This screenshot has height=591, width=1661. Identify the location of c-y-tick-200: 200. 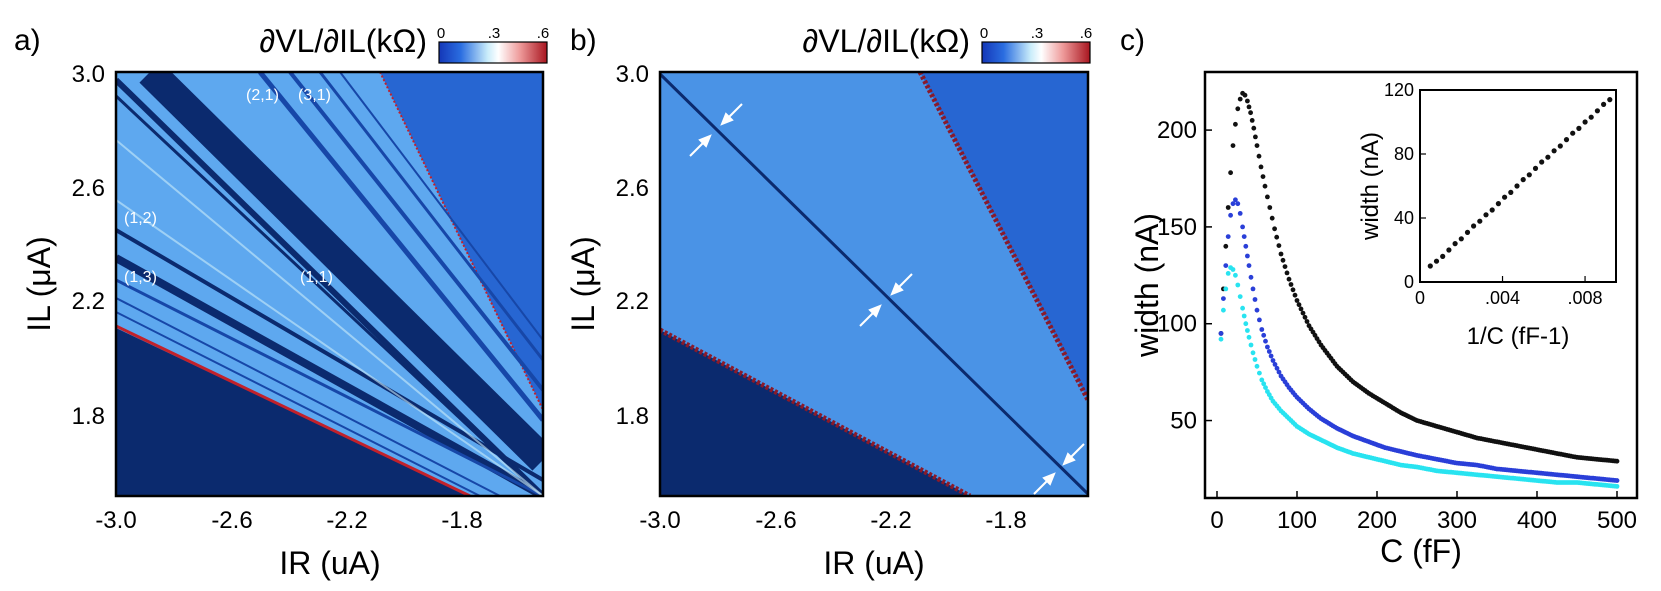
(1177, 130).